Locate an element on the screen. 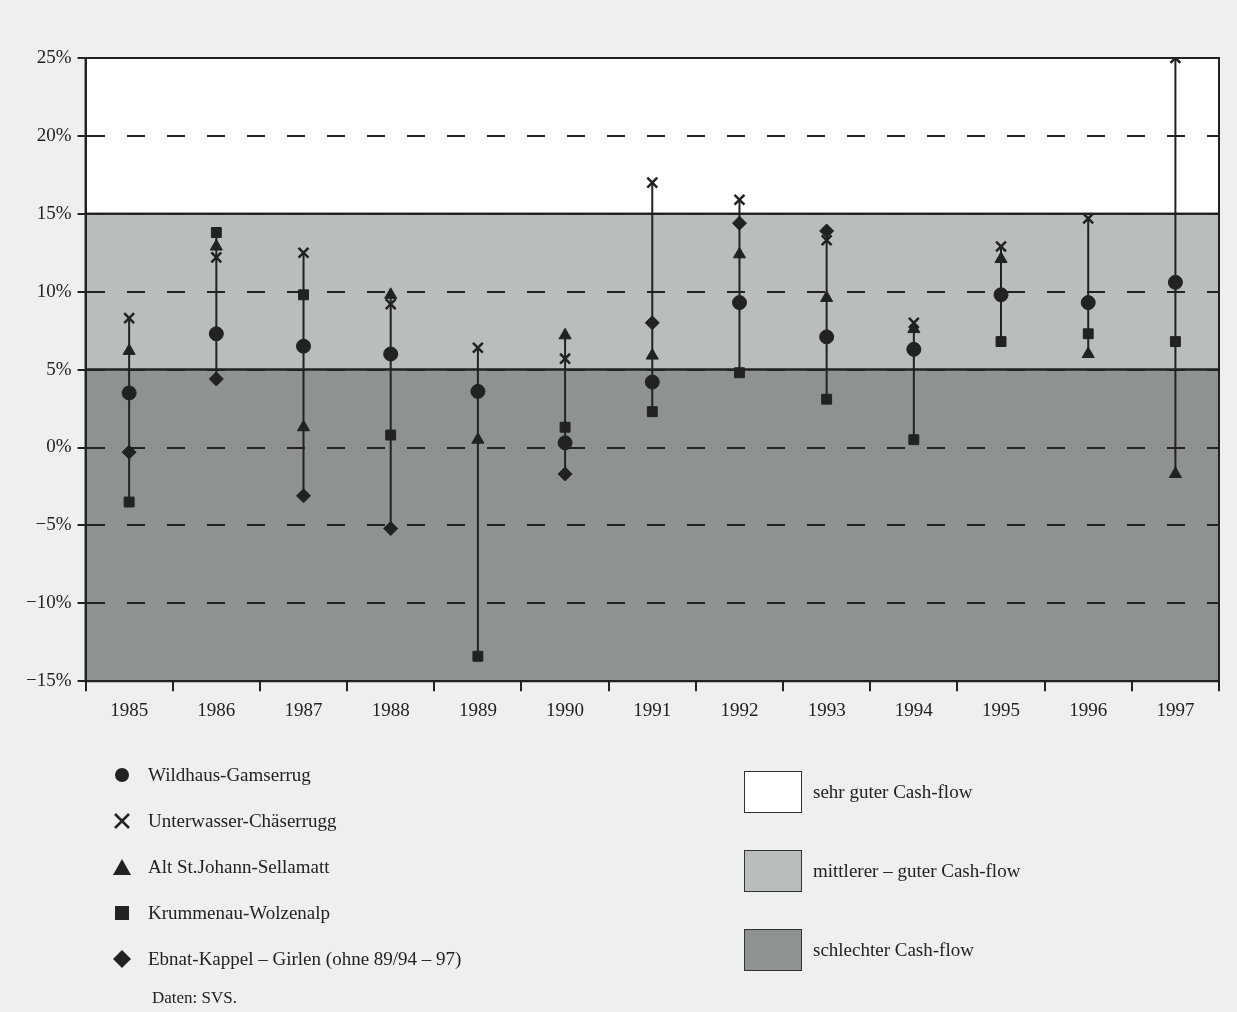 Image resolution: width=1237 pixels, height=1012 pixels. x-tick-label: 1994 is located at coordinates (914, 709).